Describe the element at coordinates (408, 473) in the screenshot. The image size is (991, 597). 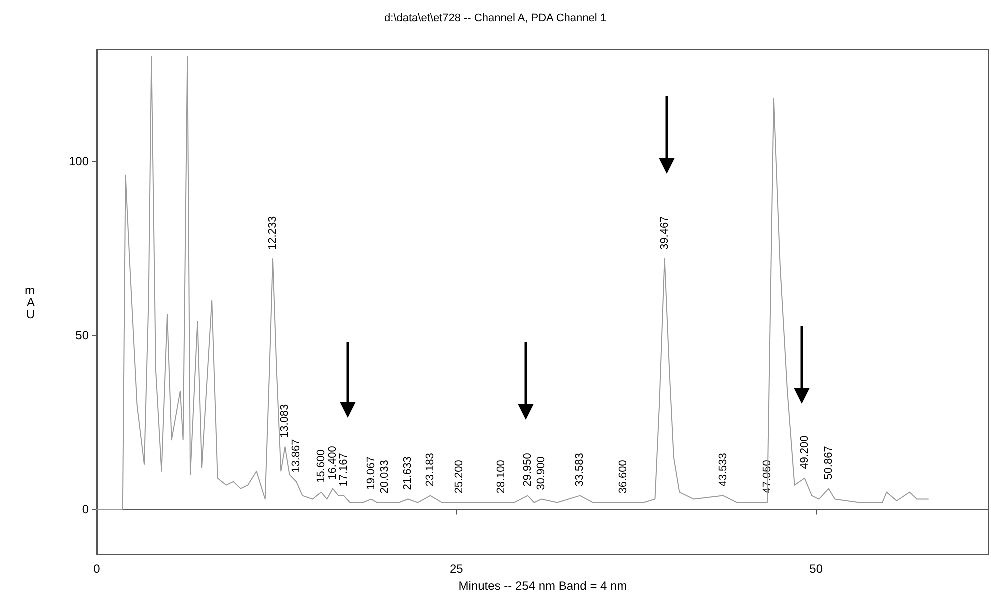
I see `annotation: 21.633` at that location.